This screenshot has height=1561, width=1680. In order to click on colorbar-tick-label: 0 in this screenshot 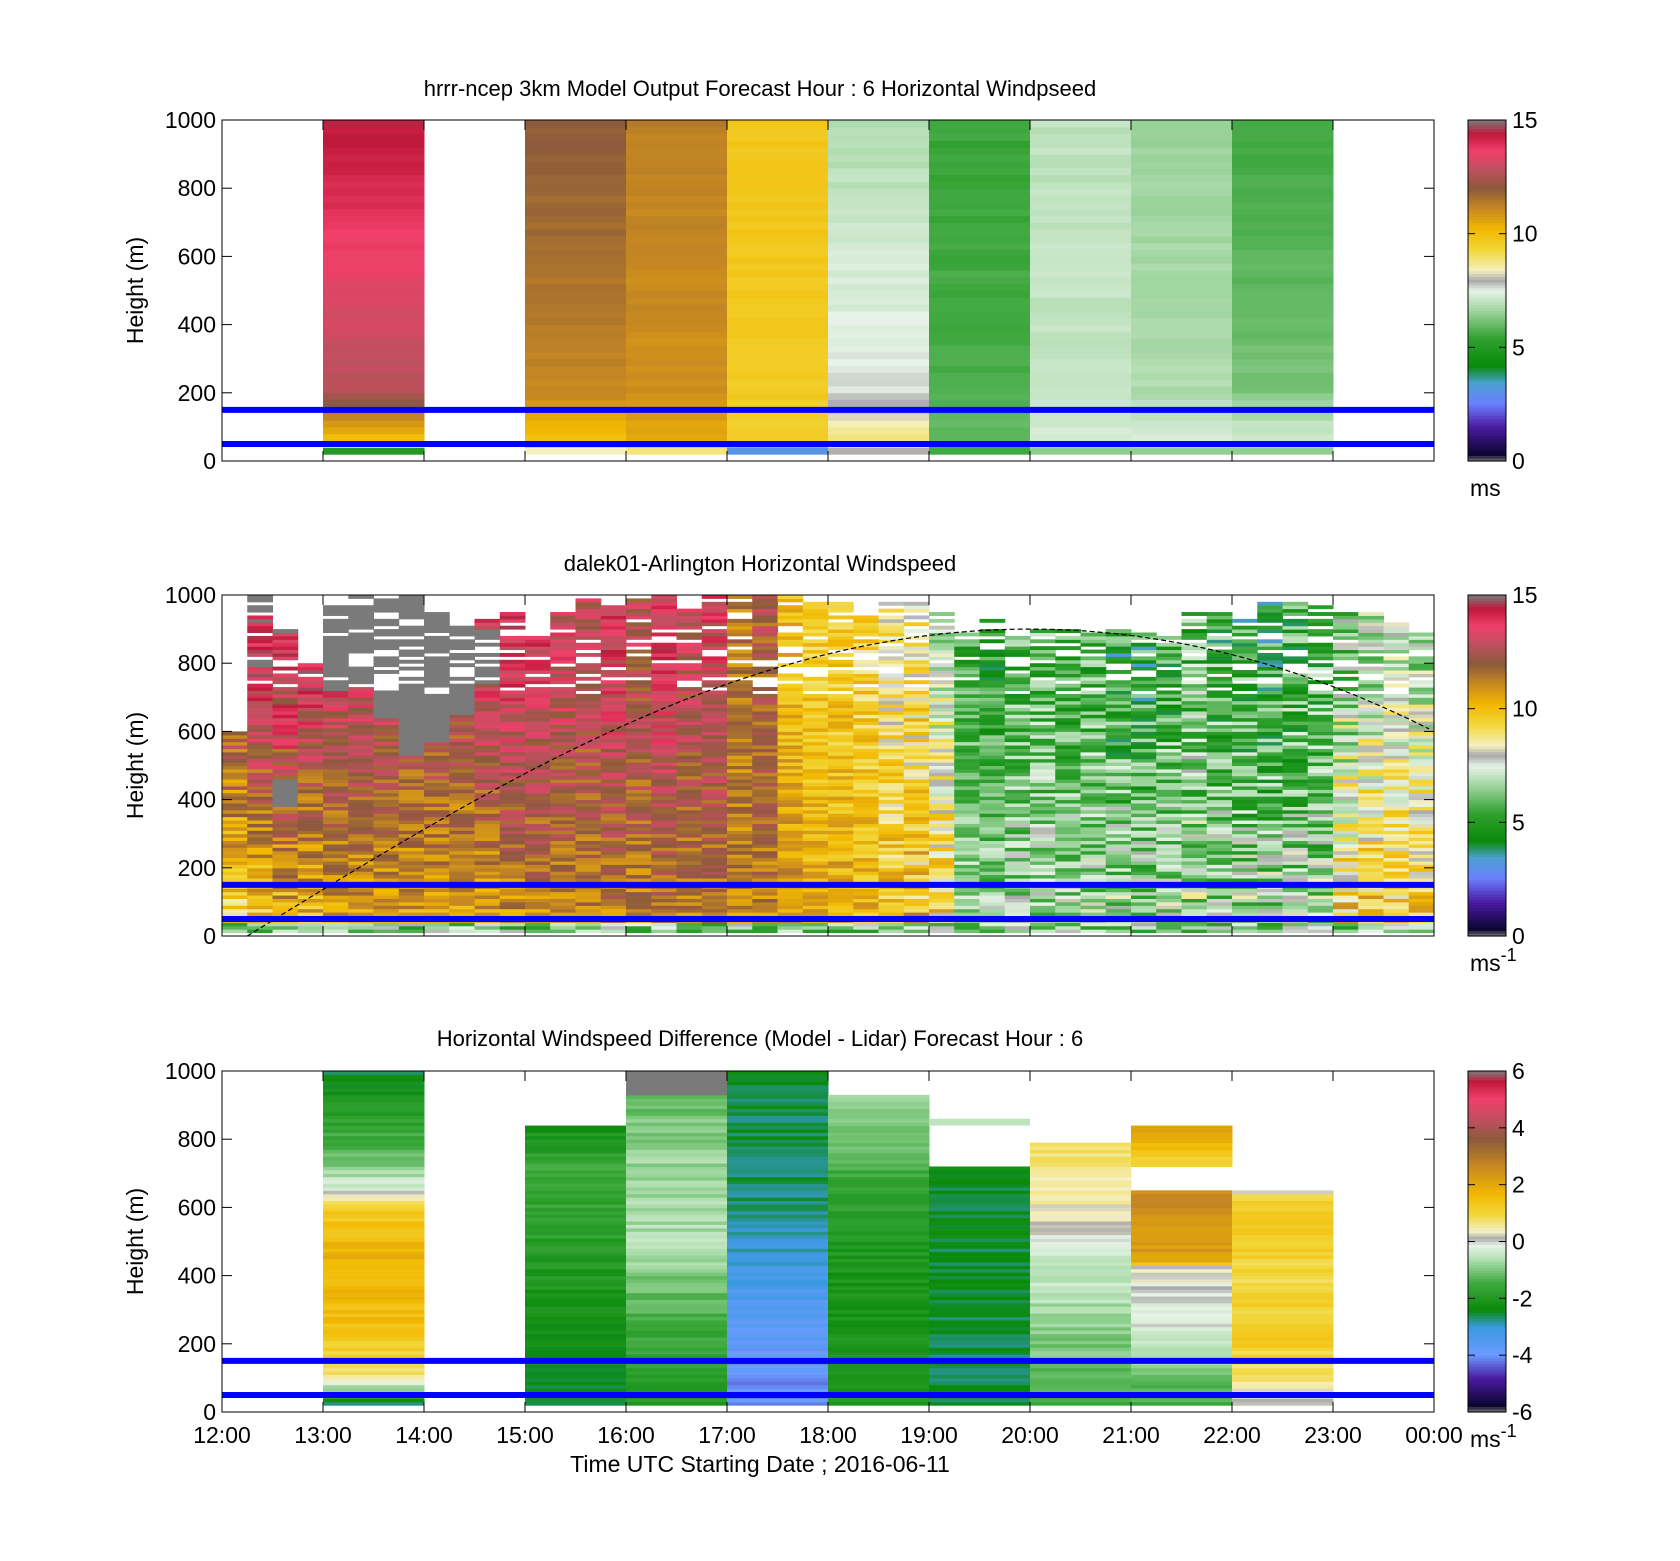, I will do `click(1518, 461)`.